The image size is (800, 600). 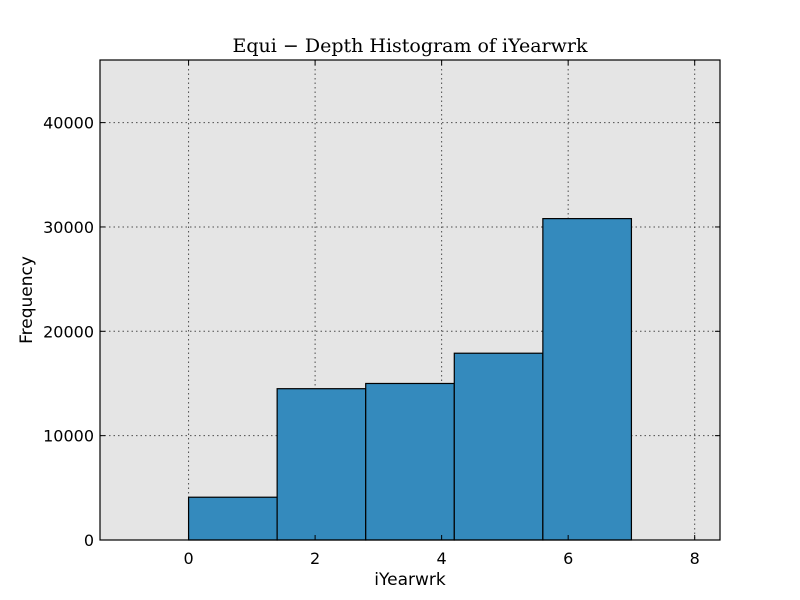 What do you see at coordinates (695, 558) in the screenshot?
I see `x-tick-label: 8` at bounding box center [695, 558].